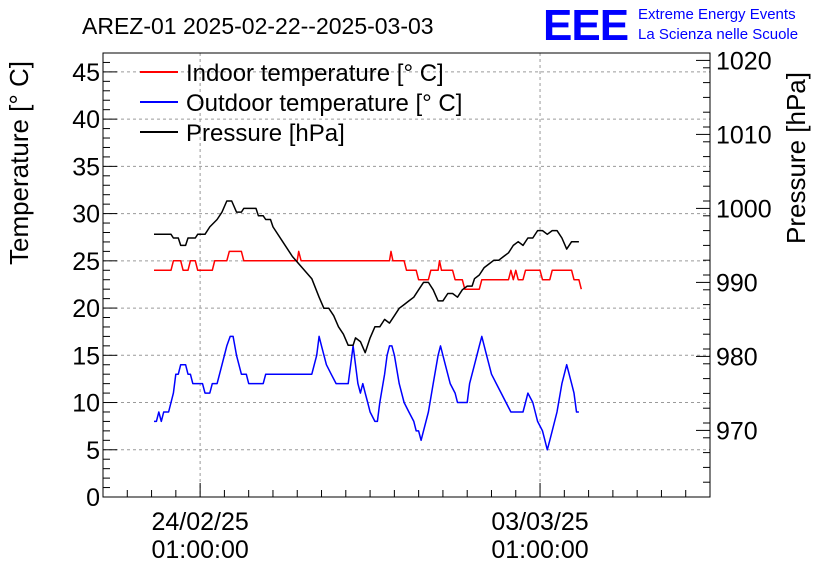 The image size is (836, 572). I want to click on y2-tick-label: 970, so click(737, 431).